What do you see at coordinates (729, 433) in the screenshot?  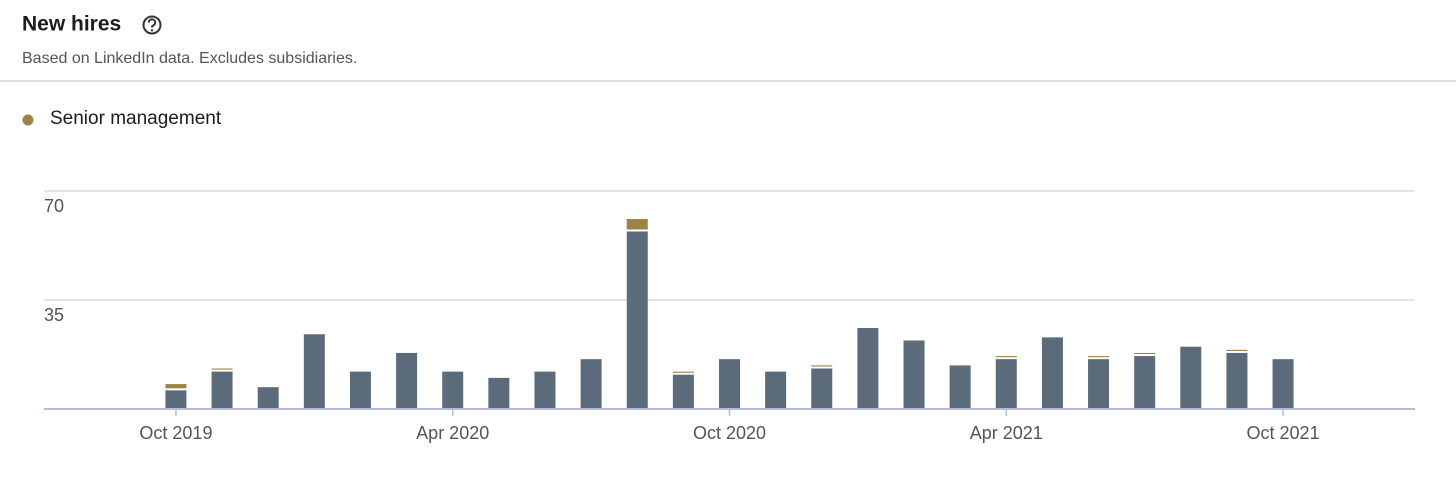 I see `x-tick-label: Oct 2020` at bounding box center [729, 433].